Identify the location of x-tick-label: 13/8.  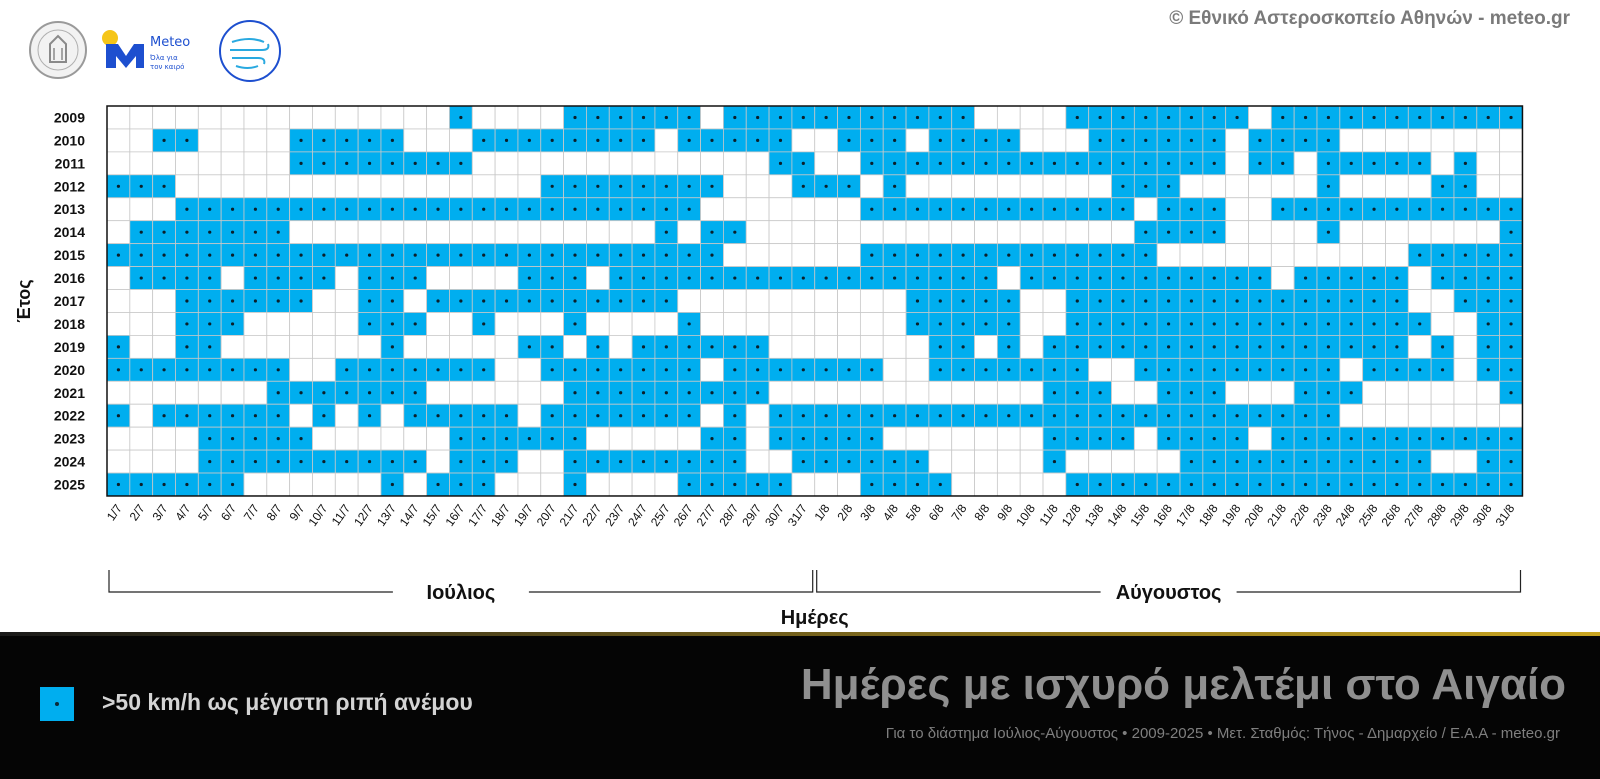
(1094, 514).